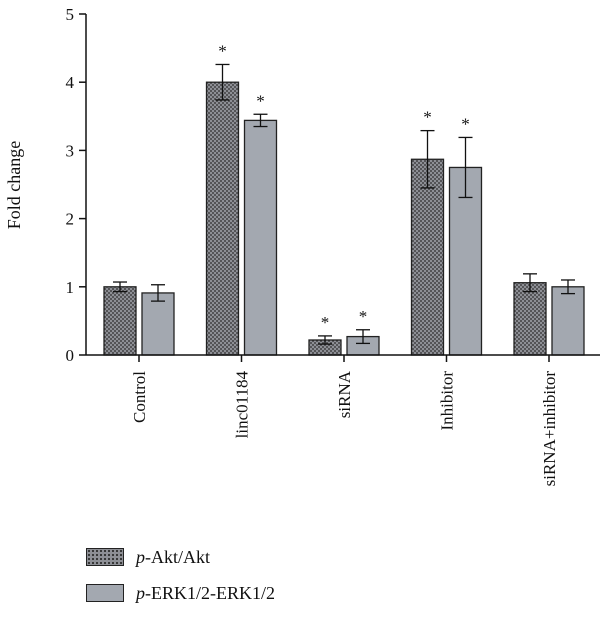 This screenshot has height=617, width=600. What do you see at coordinates (447, 401) in the screenshot?
I see `x-tick-label: Inhibitor` at bounding box center [447, 401].